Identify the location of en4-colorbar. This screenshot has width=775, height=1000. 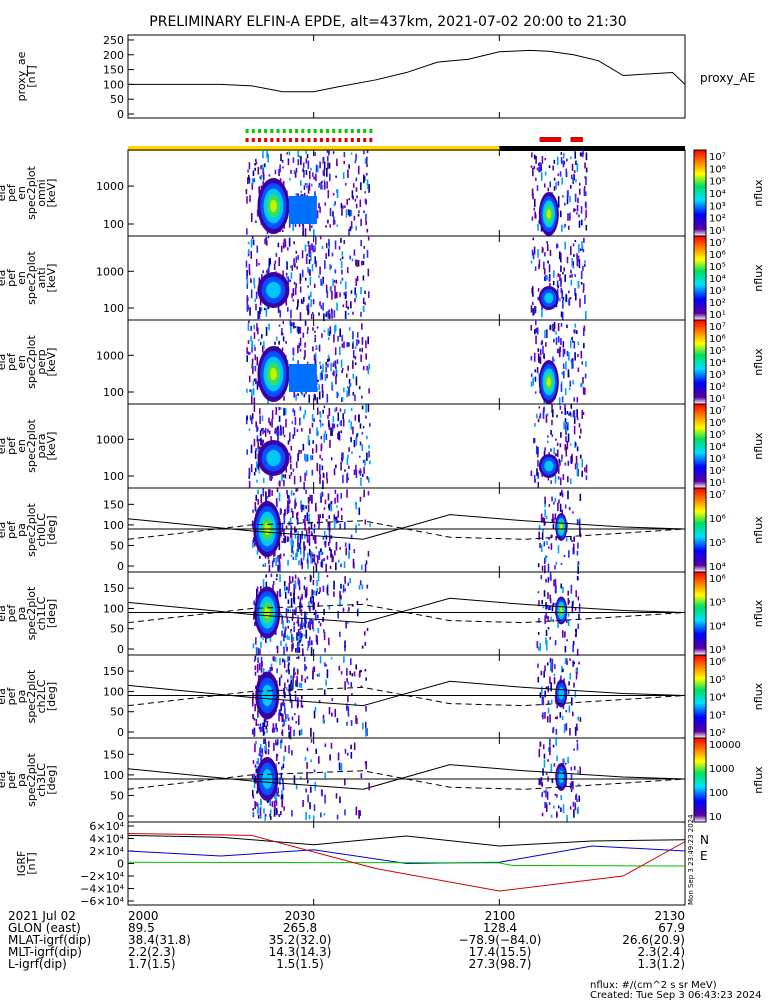
(700, 446).